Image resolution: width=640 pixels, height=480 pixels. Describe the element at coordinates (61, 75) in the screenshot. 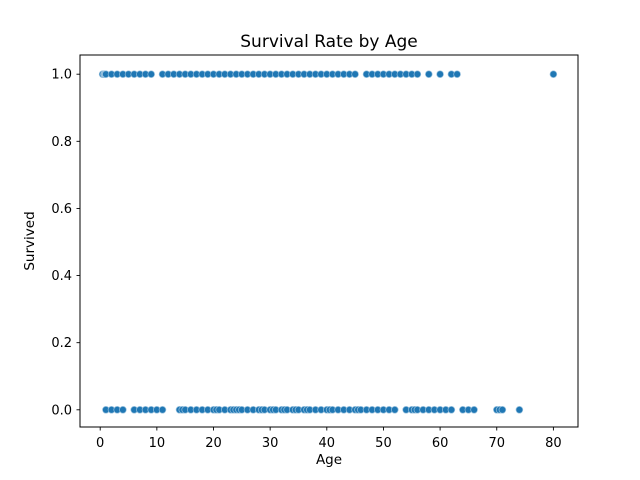

I see `y-tick-label: 1.0` at that location.